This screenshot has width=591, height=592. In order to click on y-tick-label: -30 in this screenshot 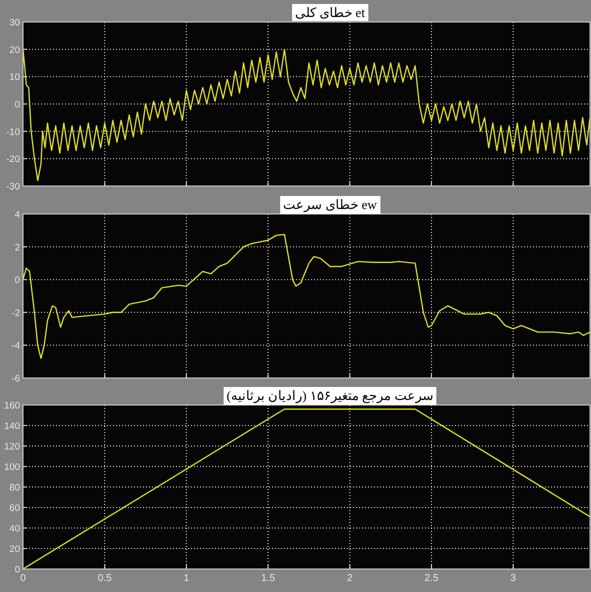, I will do `click(13, 187)`.